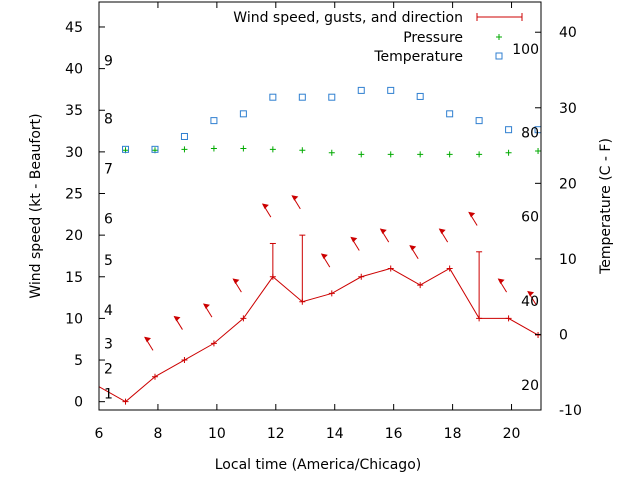  What do you see at coordinates (453, 434) in the screenshot?
I see `x-tick-label: 18` at bounding box center [453, 434].